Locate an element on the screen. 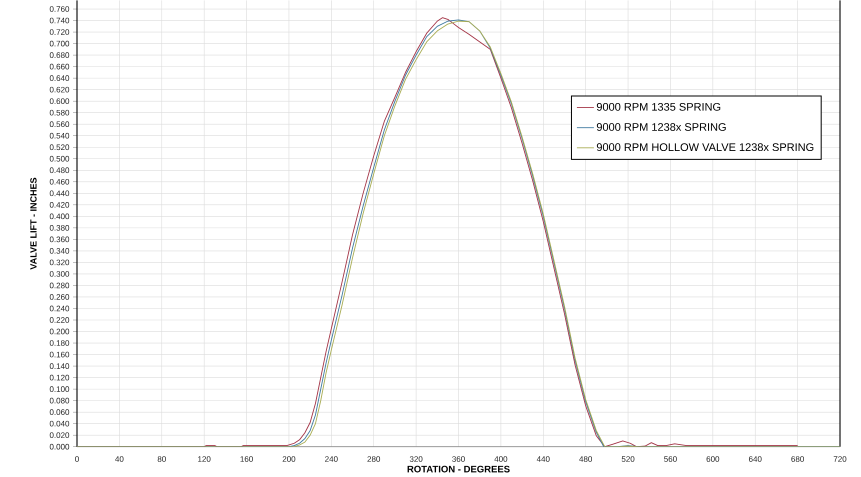 Image resolution: width=861 pixels, height=477 pixels. y-tick-label: 0.300 is located at coordinates (60, 274).